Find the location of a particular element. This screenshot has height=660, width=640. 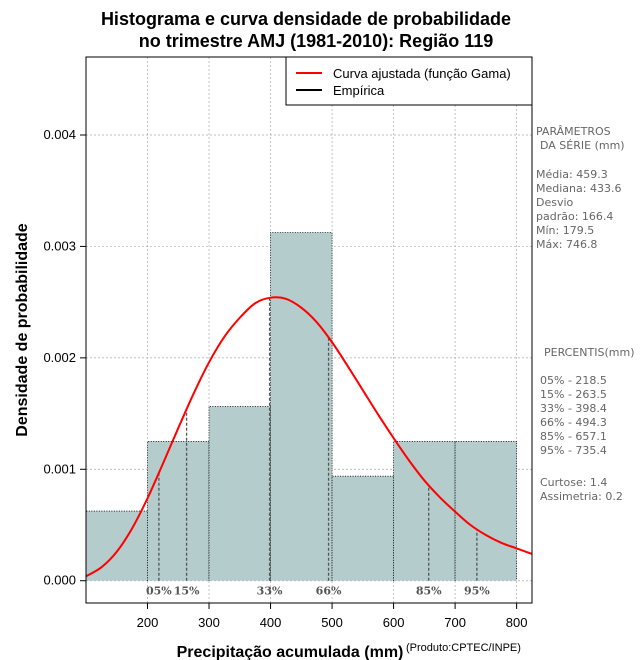

x-axis-title: Precipitação acumulada (mm) is located at coordinates (290, 652).